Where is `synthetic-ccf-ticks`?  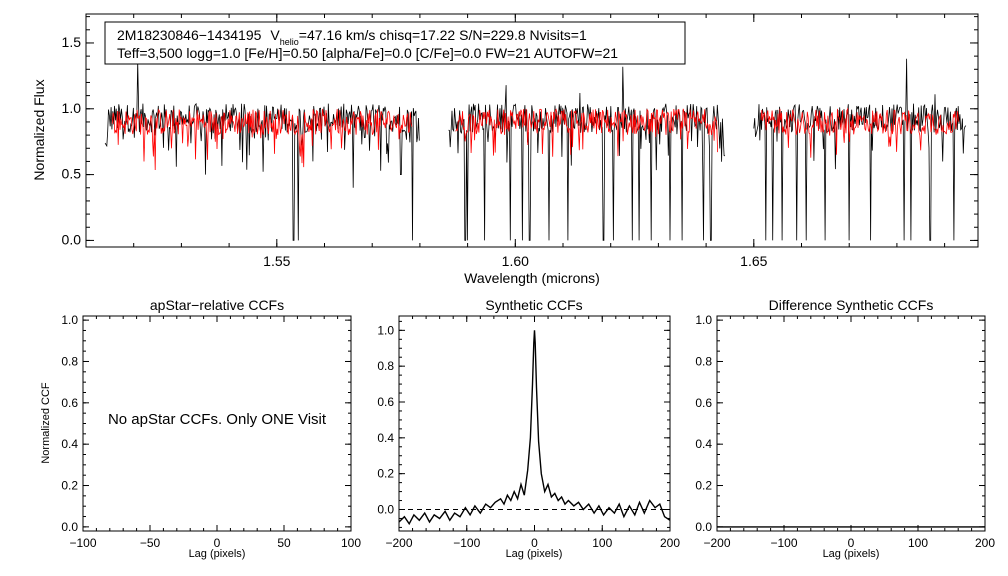
synthetic-ccf-ticks is located at coordinates (534, 423).